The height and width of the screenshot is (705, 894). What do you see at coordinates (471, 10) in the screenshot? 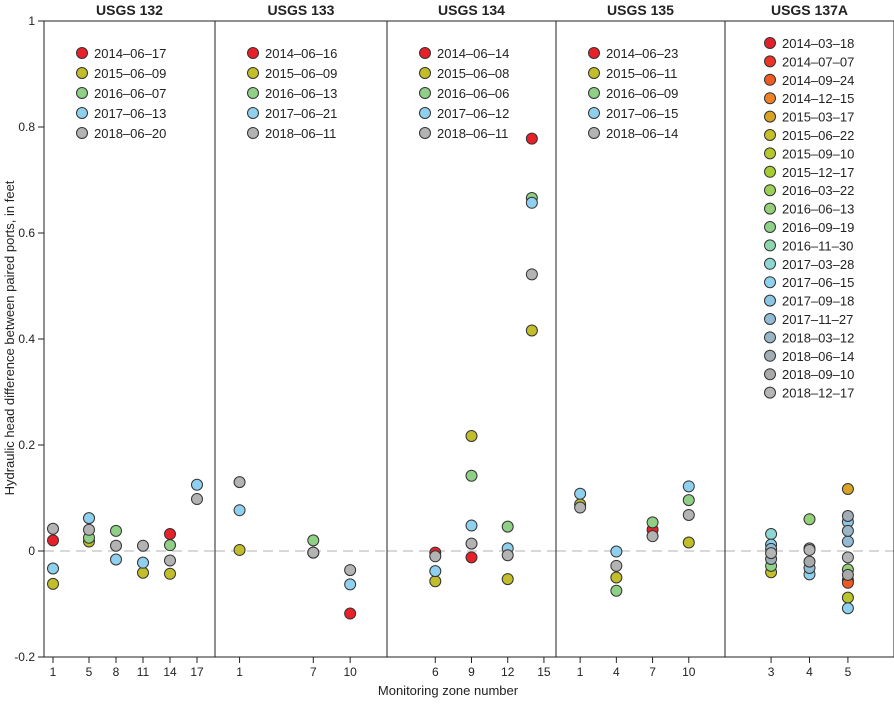
I see `panel-title: USGS 134` at bounding box center [471, 10].